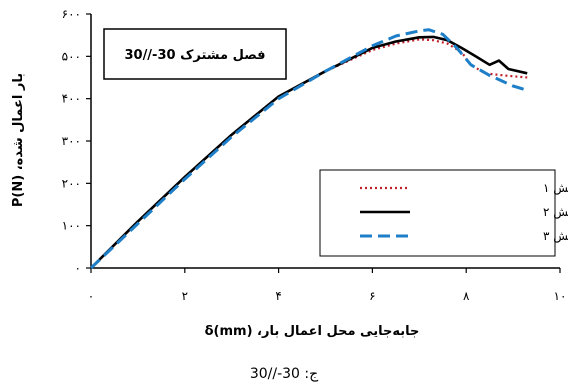 The image size is (568, 392). I want to click on legend-label-2: داده آزمایش ۲, so click(555, 212).